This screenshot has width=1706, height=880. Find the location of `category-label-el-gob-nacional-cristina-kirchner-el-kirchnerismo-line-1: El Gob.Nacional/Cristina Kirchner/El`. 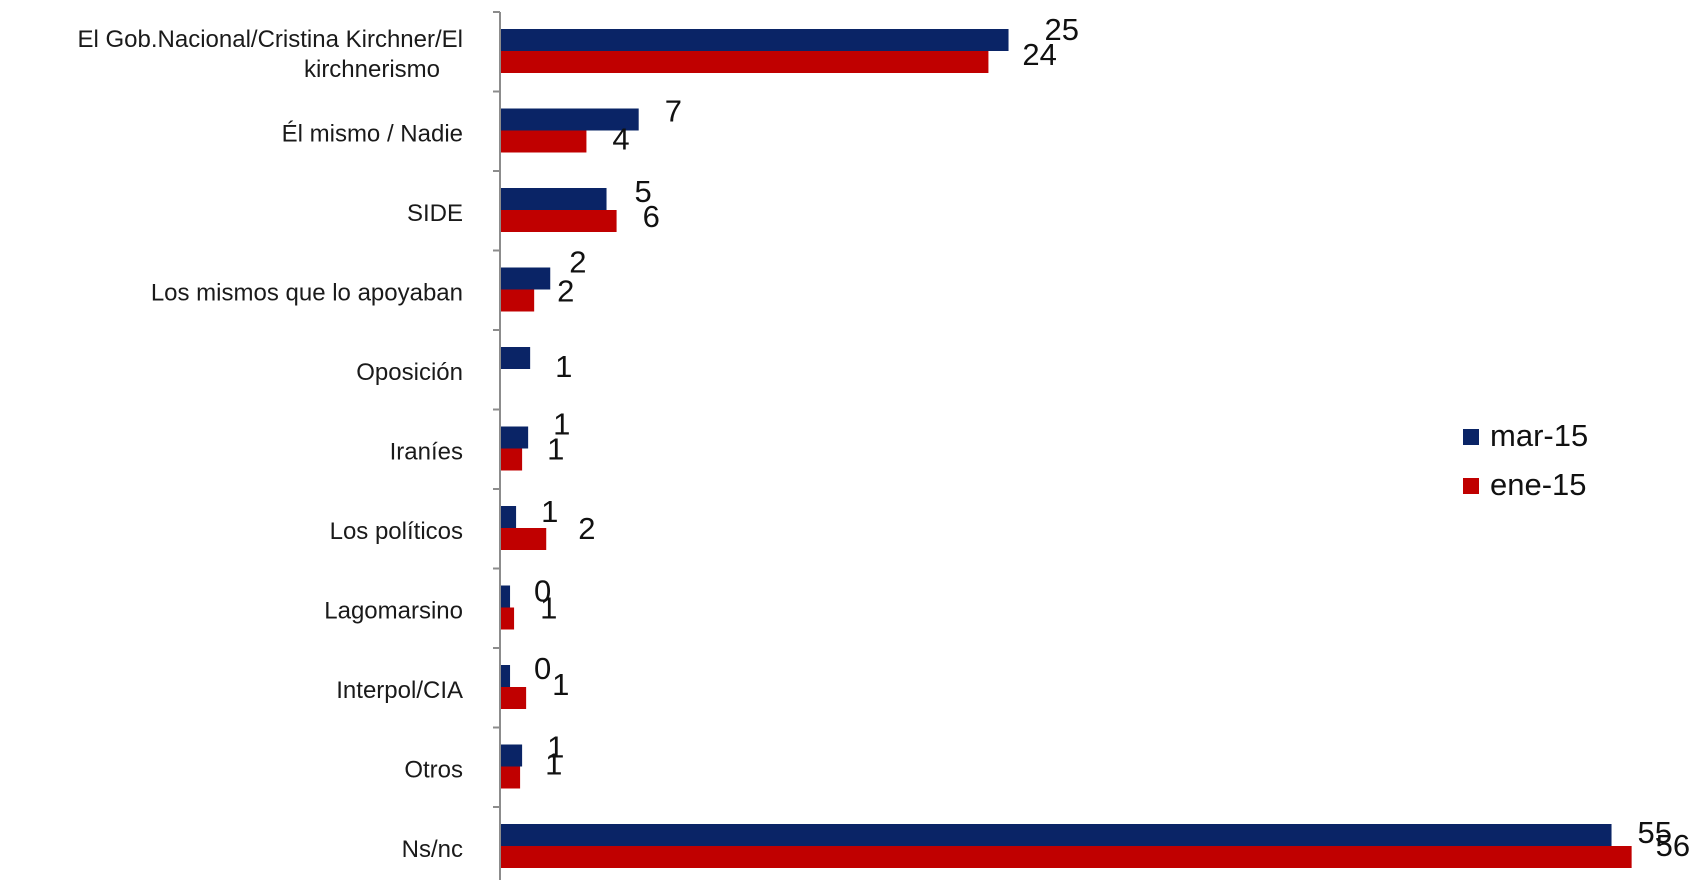

category-label-el-gob-nacional-cristina-kirchner-el-kirchnerismo-line-1: El Gob.Nacional/Cristina Kirchner/El is located at coordinates (271, 39).